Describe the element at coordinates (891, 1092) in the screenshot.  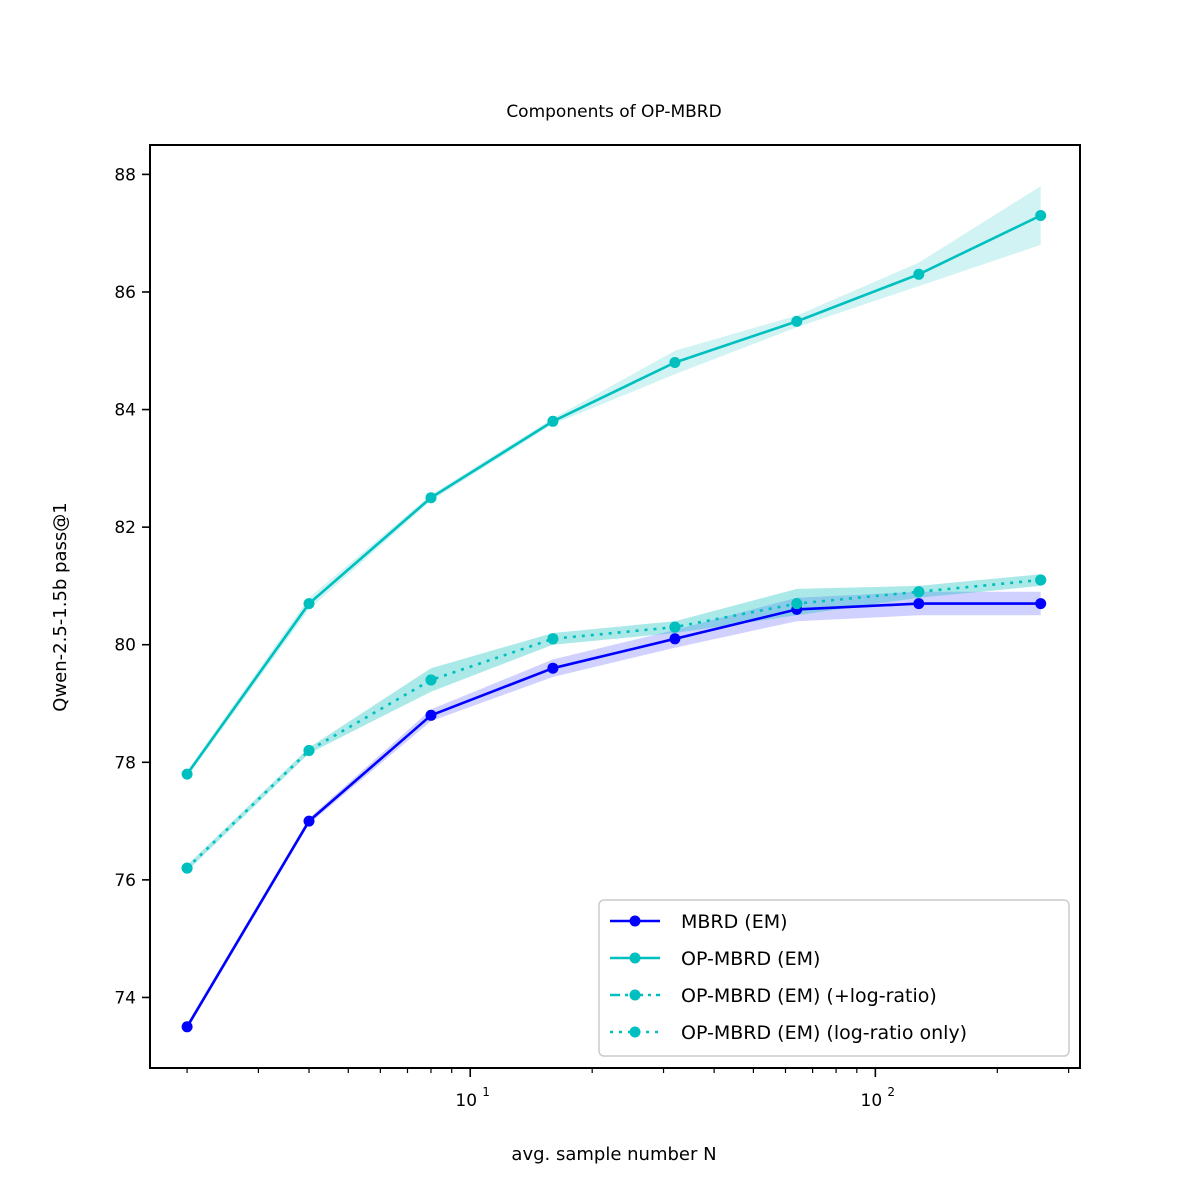
I see `x-tick-exponent-100: 2` at that location.